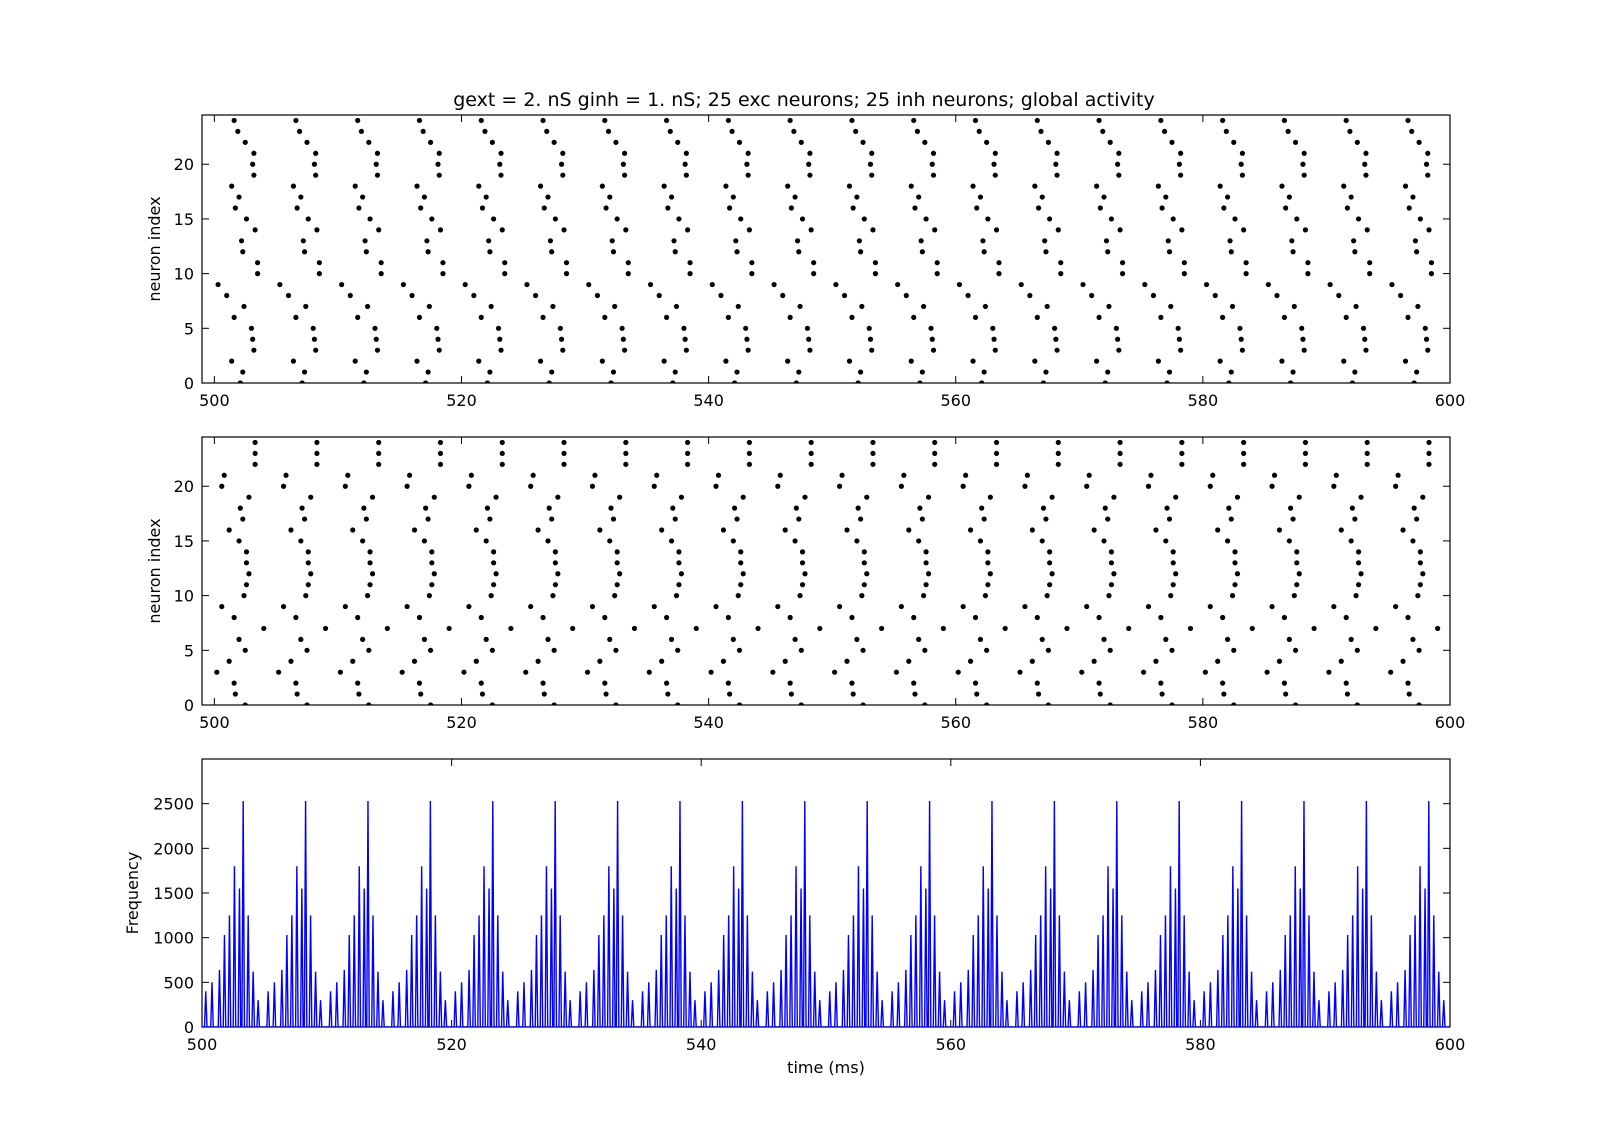 This screenshot has height=1135, width=1600. What do you see at coordinates (132, 893) in the screenshot?
I see `y-axis-label: Frequency` at bounding box center [132, 893].